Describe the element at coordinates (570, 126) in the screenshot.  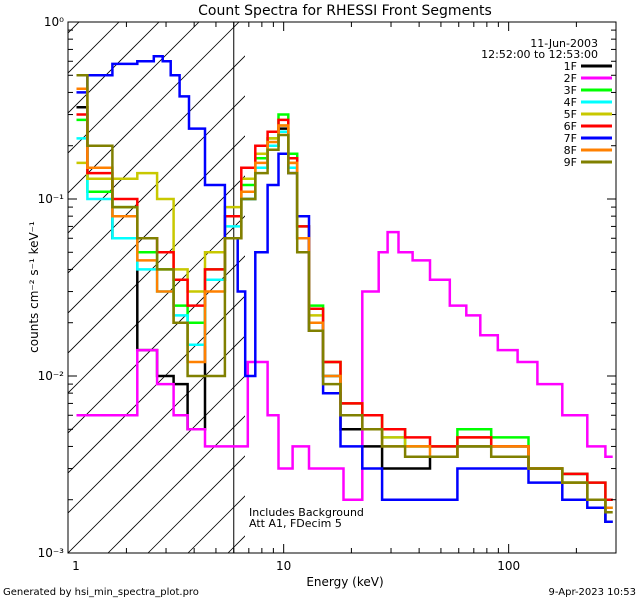
I see `legend-label-6F: 6F` at that location.